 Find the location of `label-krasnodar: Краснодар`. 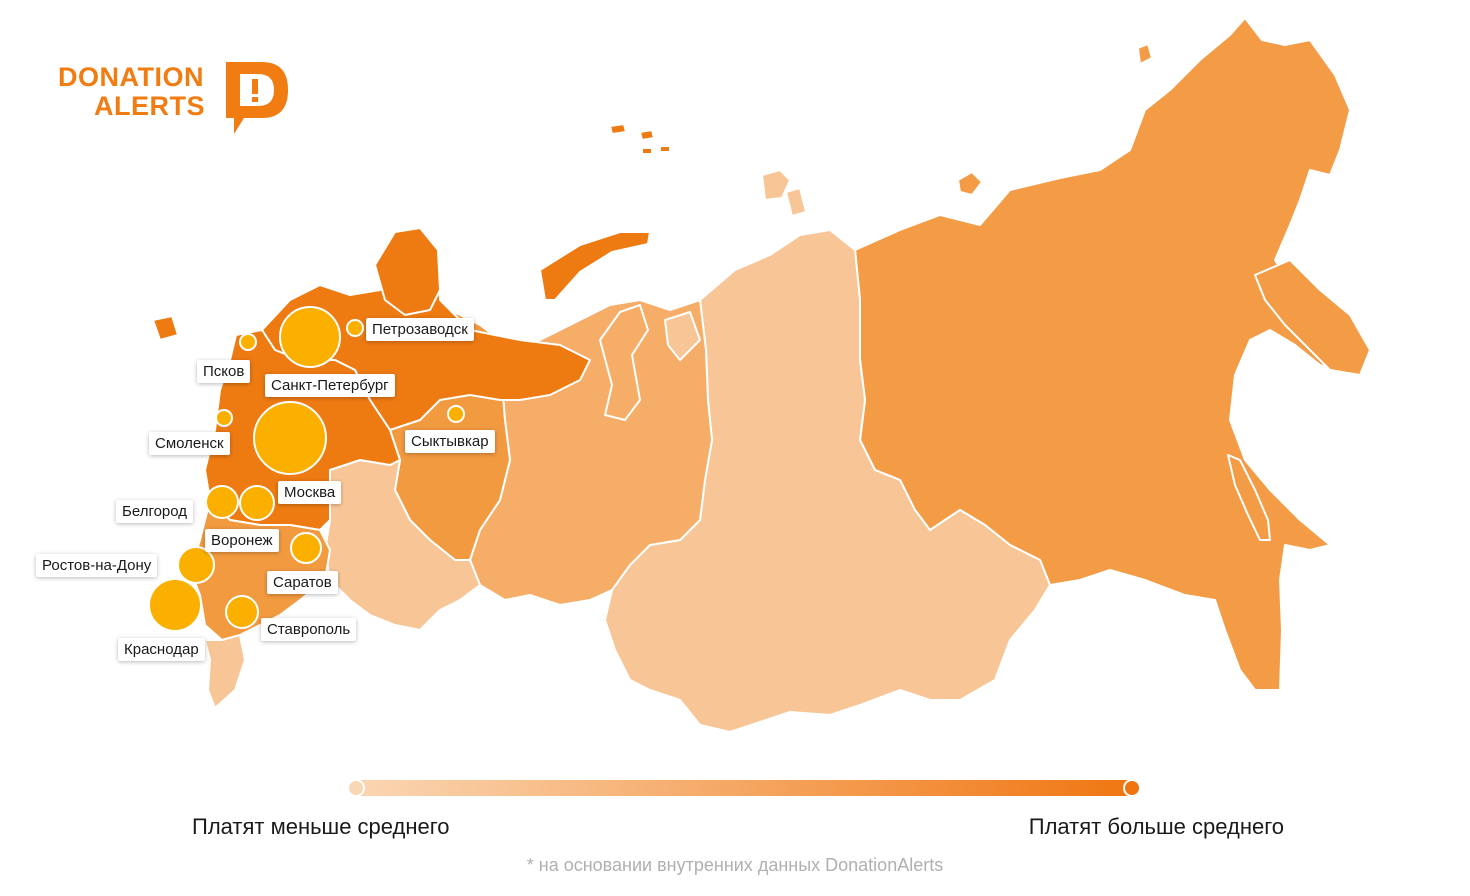

label-krasnodar: Краснодар is located at coordinates (161, 649).